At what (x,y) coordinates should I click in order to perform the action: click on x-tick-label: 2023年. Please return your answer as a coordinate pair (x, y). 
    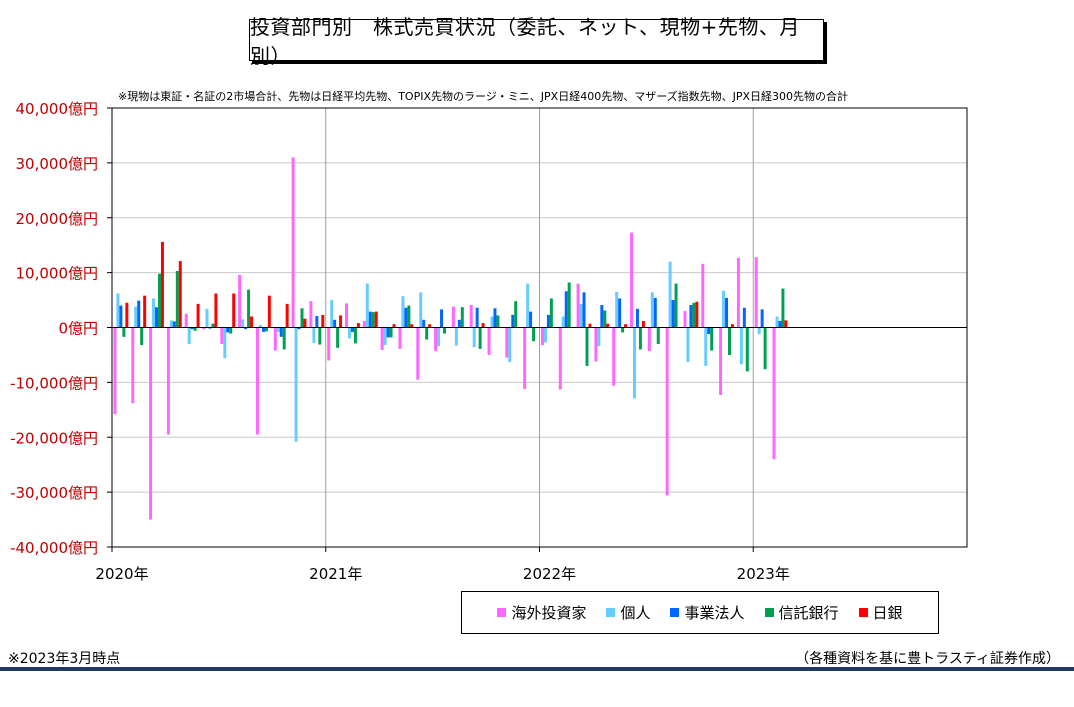
    Looking at the image, I should click on (763, 574).